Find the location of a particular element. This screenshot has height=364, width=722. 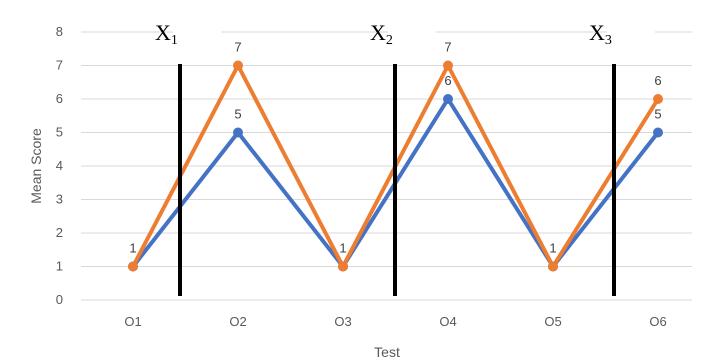

x-axis-title: Test is located at coordinates (387, 352).